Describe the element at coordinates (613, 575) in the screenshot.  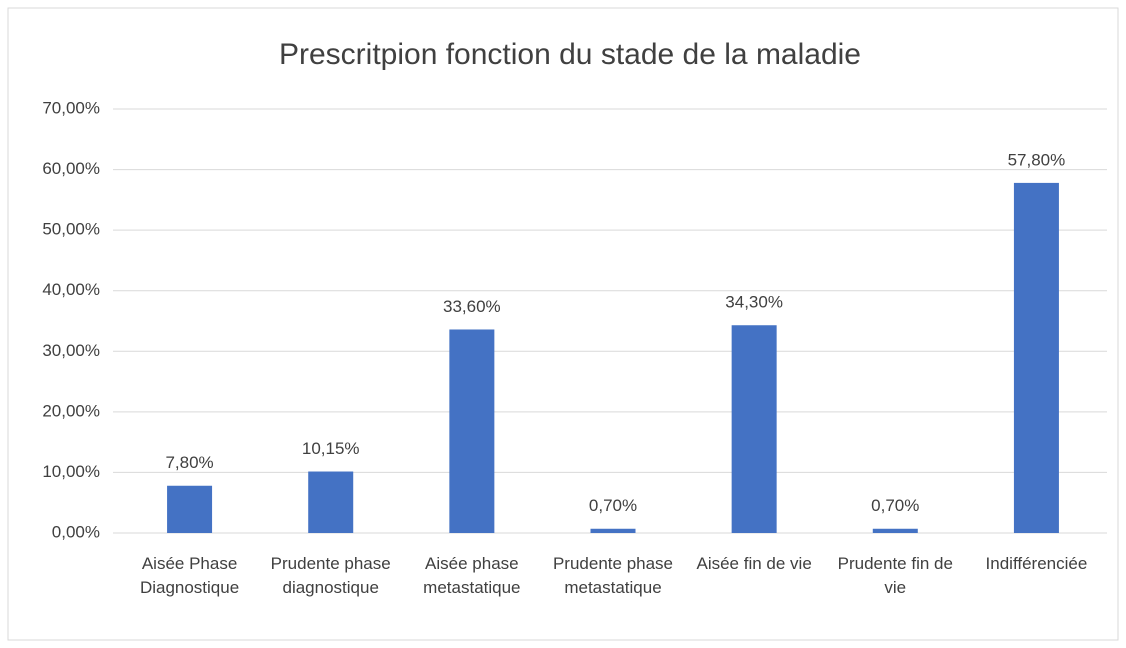
I see `x-tick-label: Prudente phase metastatique` at that location.